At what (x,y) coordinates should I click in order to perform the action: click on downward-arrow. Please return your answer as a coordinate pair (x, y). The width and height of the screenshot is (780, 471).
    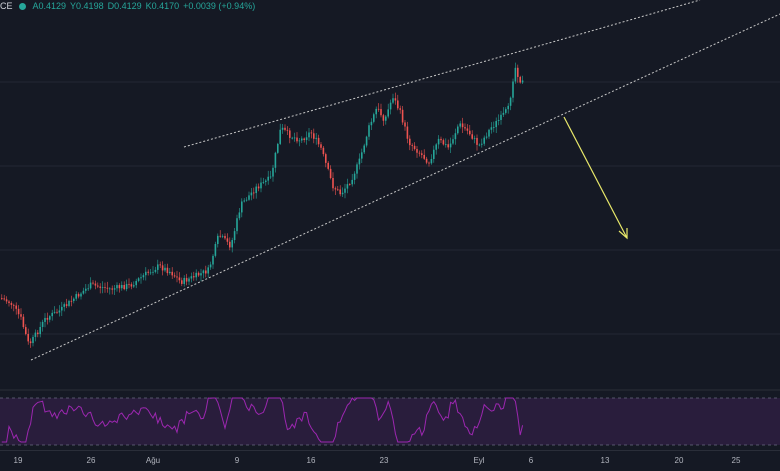
    Looking at the image, I should click on (595, 178).